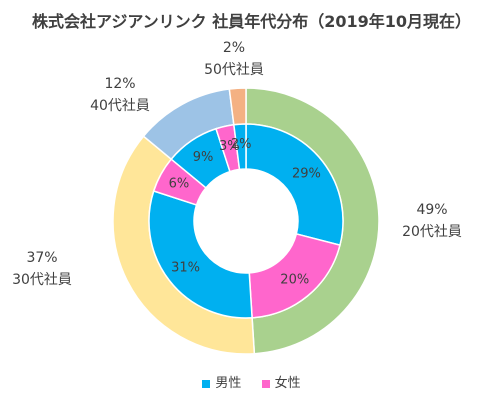 Image resolution: width=503 pixels, height=400 pixels. Describe the element at coordinates (234, 70) in the screenshot. I see `outer-category-label-4: 50代社員` at that location.